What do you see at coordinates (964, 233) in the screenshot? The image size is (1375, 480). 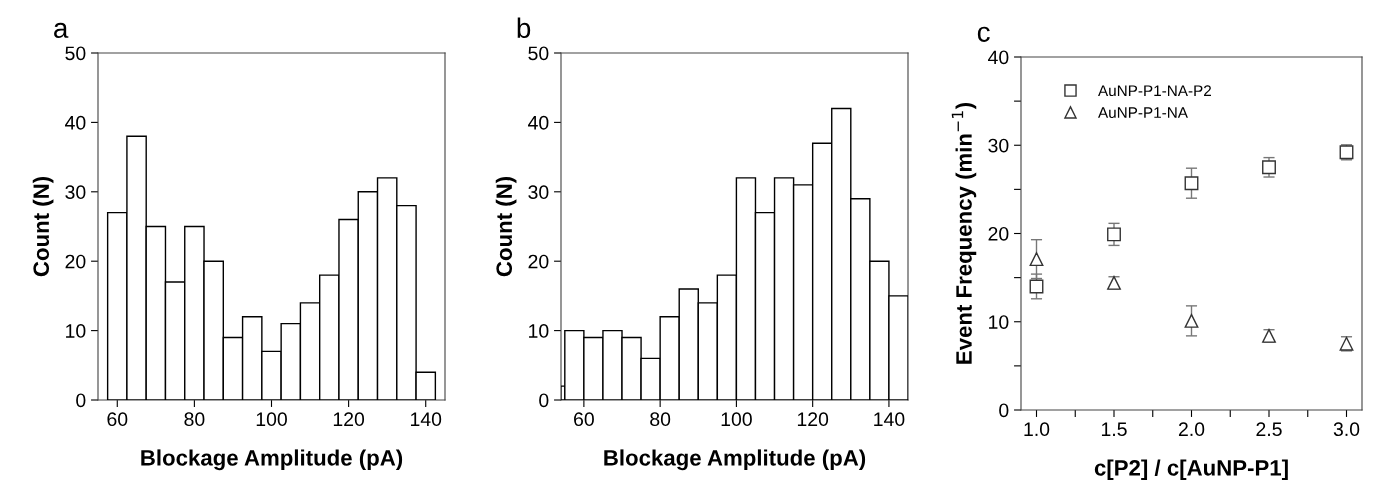 I see `y-axis-title: Event Frequency (min$^{−1}$)` at bounding box center [964, 233].